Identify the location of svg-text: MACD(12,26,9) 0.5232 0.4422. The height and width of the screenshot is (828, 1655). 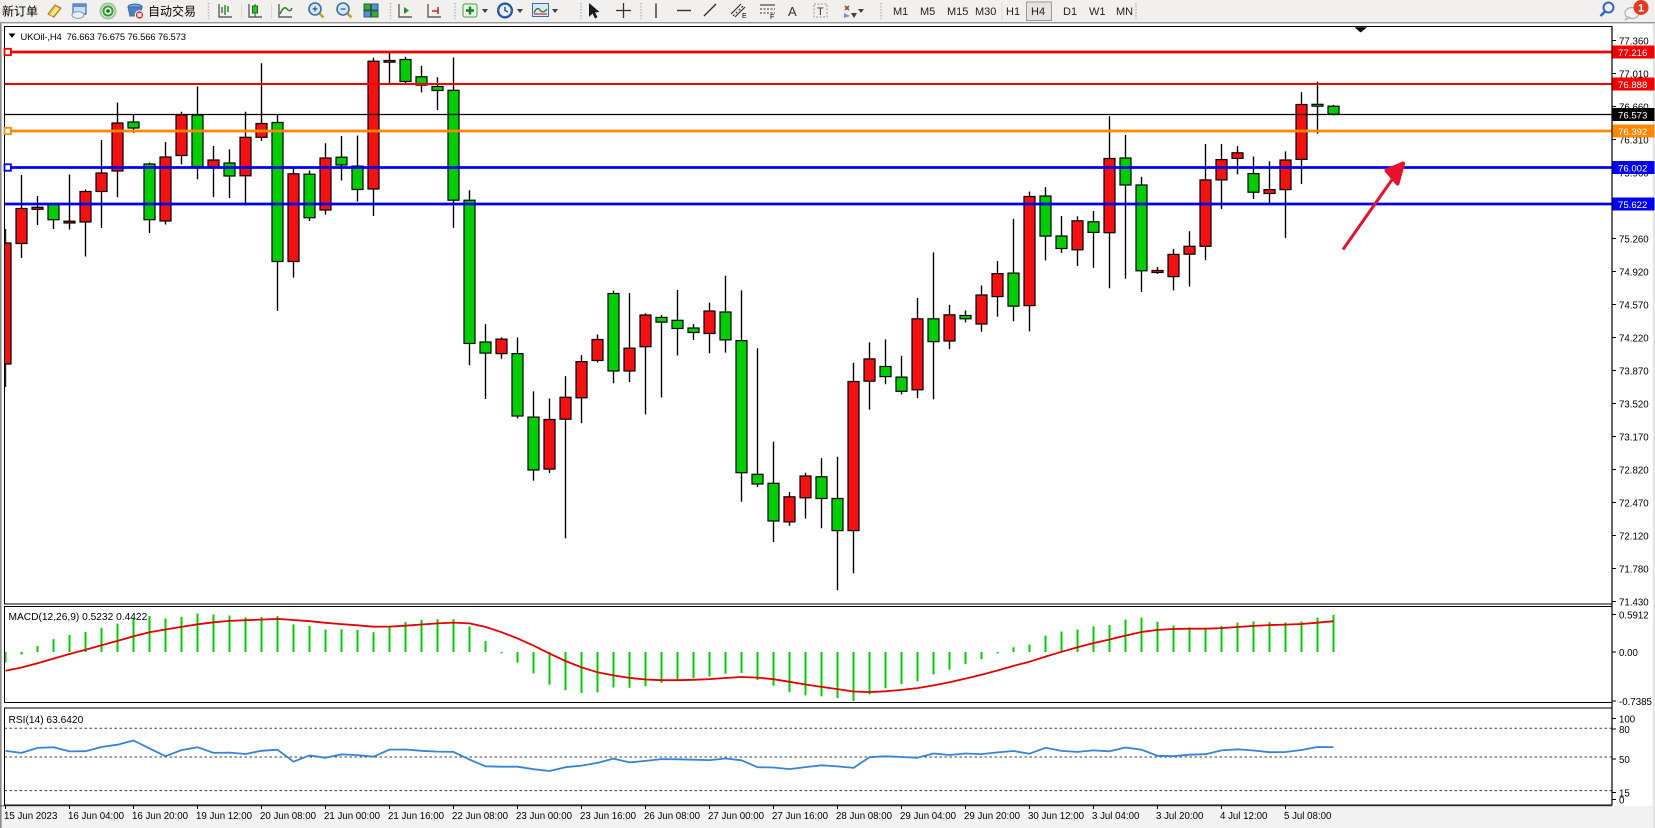
(78, 617).